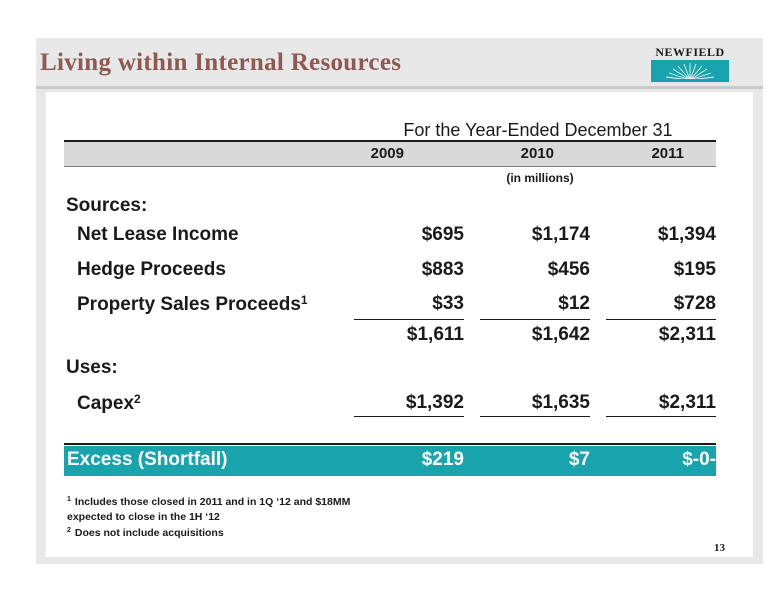 This screenshot has width=776, height=600. I want to click on header-bottom-rule, so click(390, 166).